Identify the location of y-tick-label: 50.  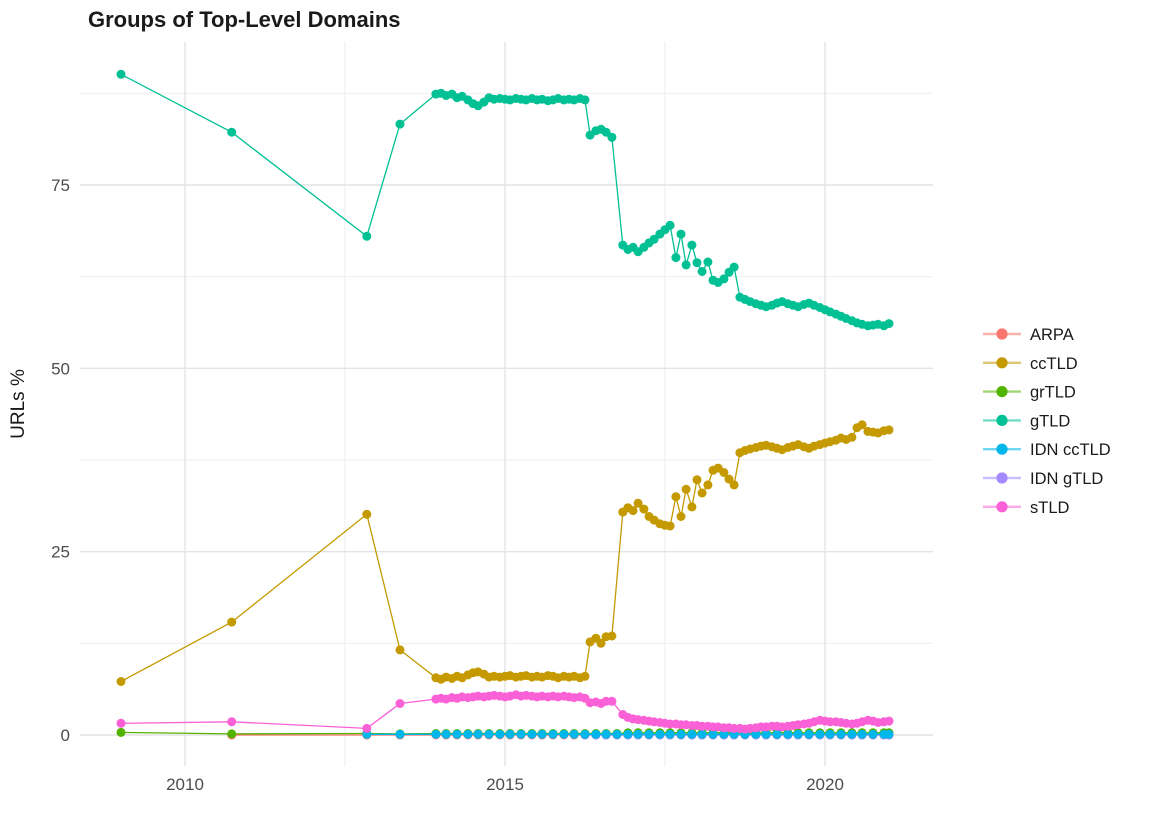
(60, 368).